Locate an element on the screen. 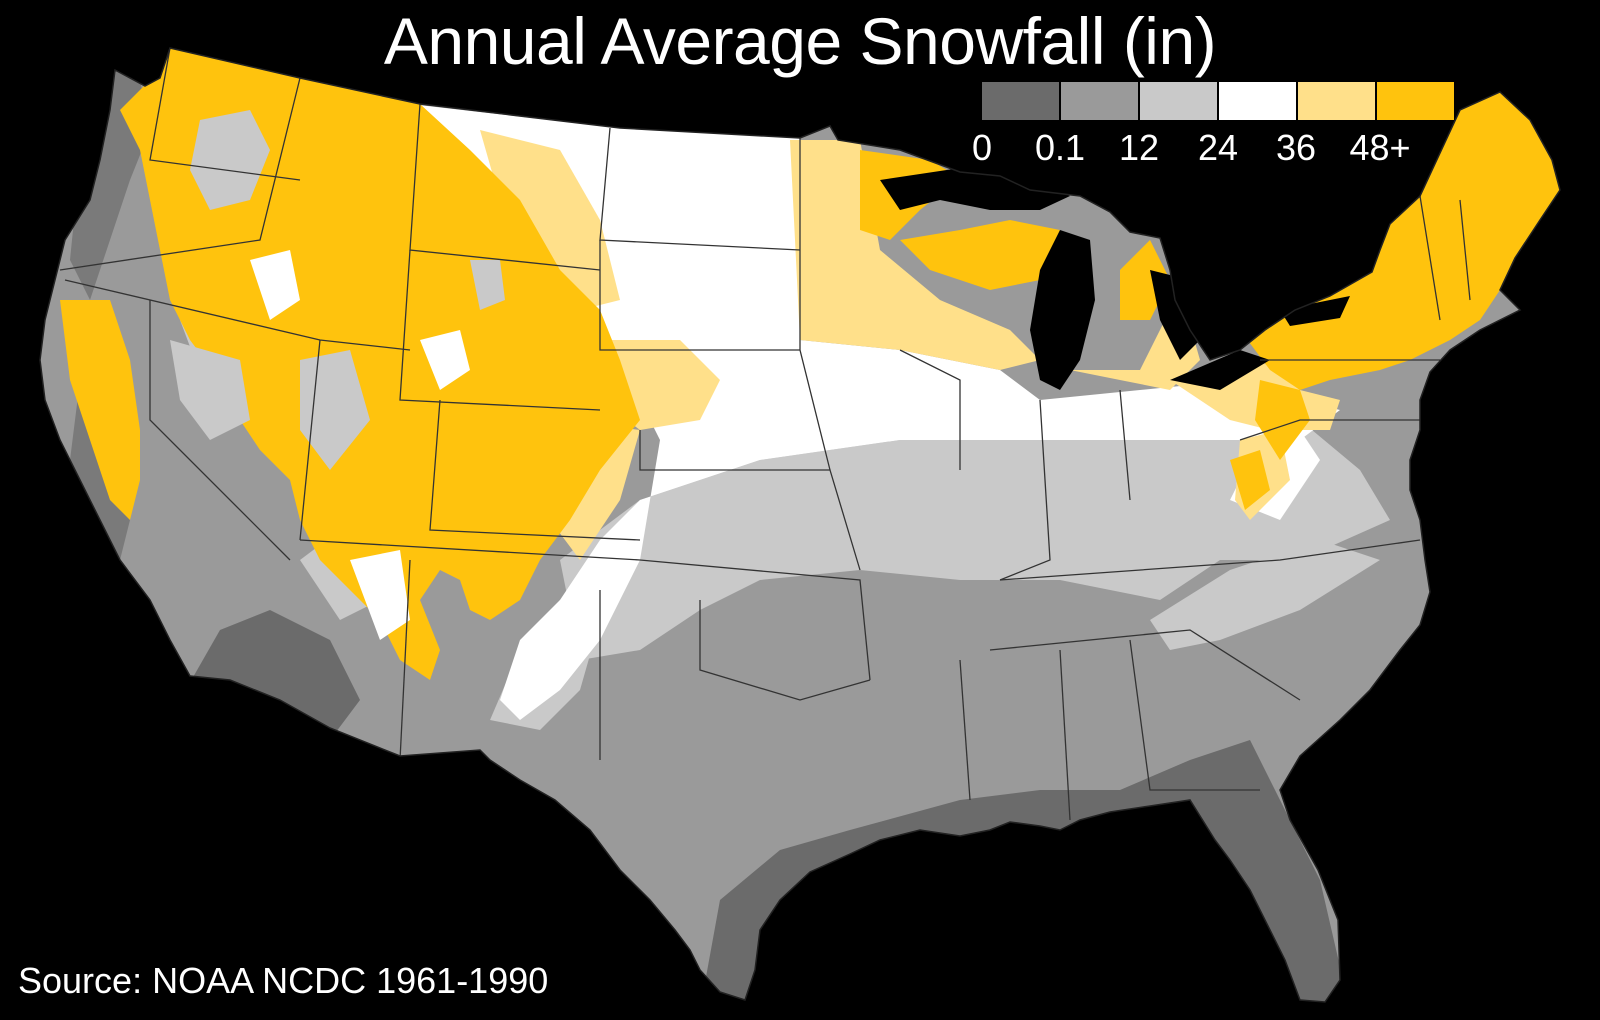  border-nv-ut is located at coordinates (310, 440).